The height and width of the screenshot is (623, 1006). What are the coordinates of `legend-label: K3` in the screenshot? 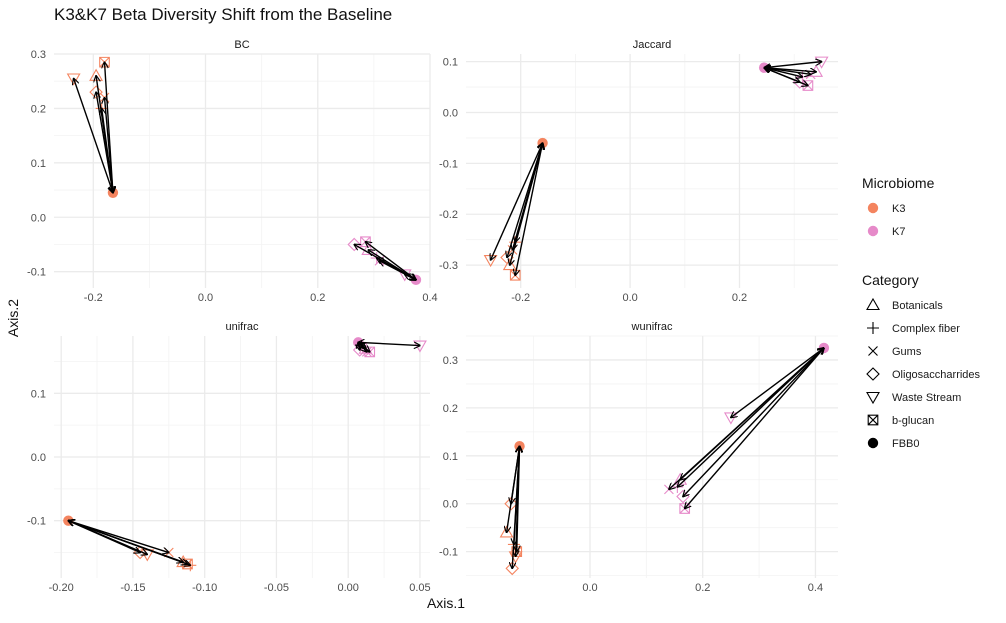 It's located at (898, 209).